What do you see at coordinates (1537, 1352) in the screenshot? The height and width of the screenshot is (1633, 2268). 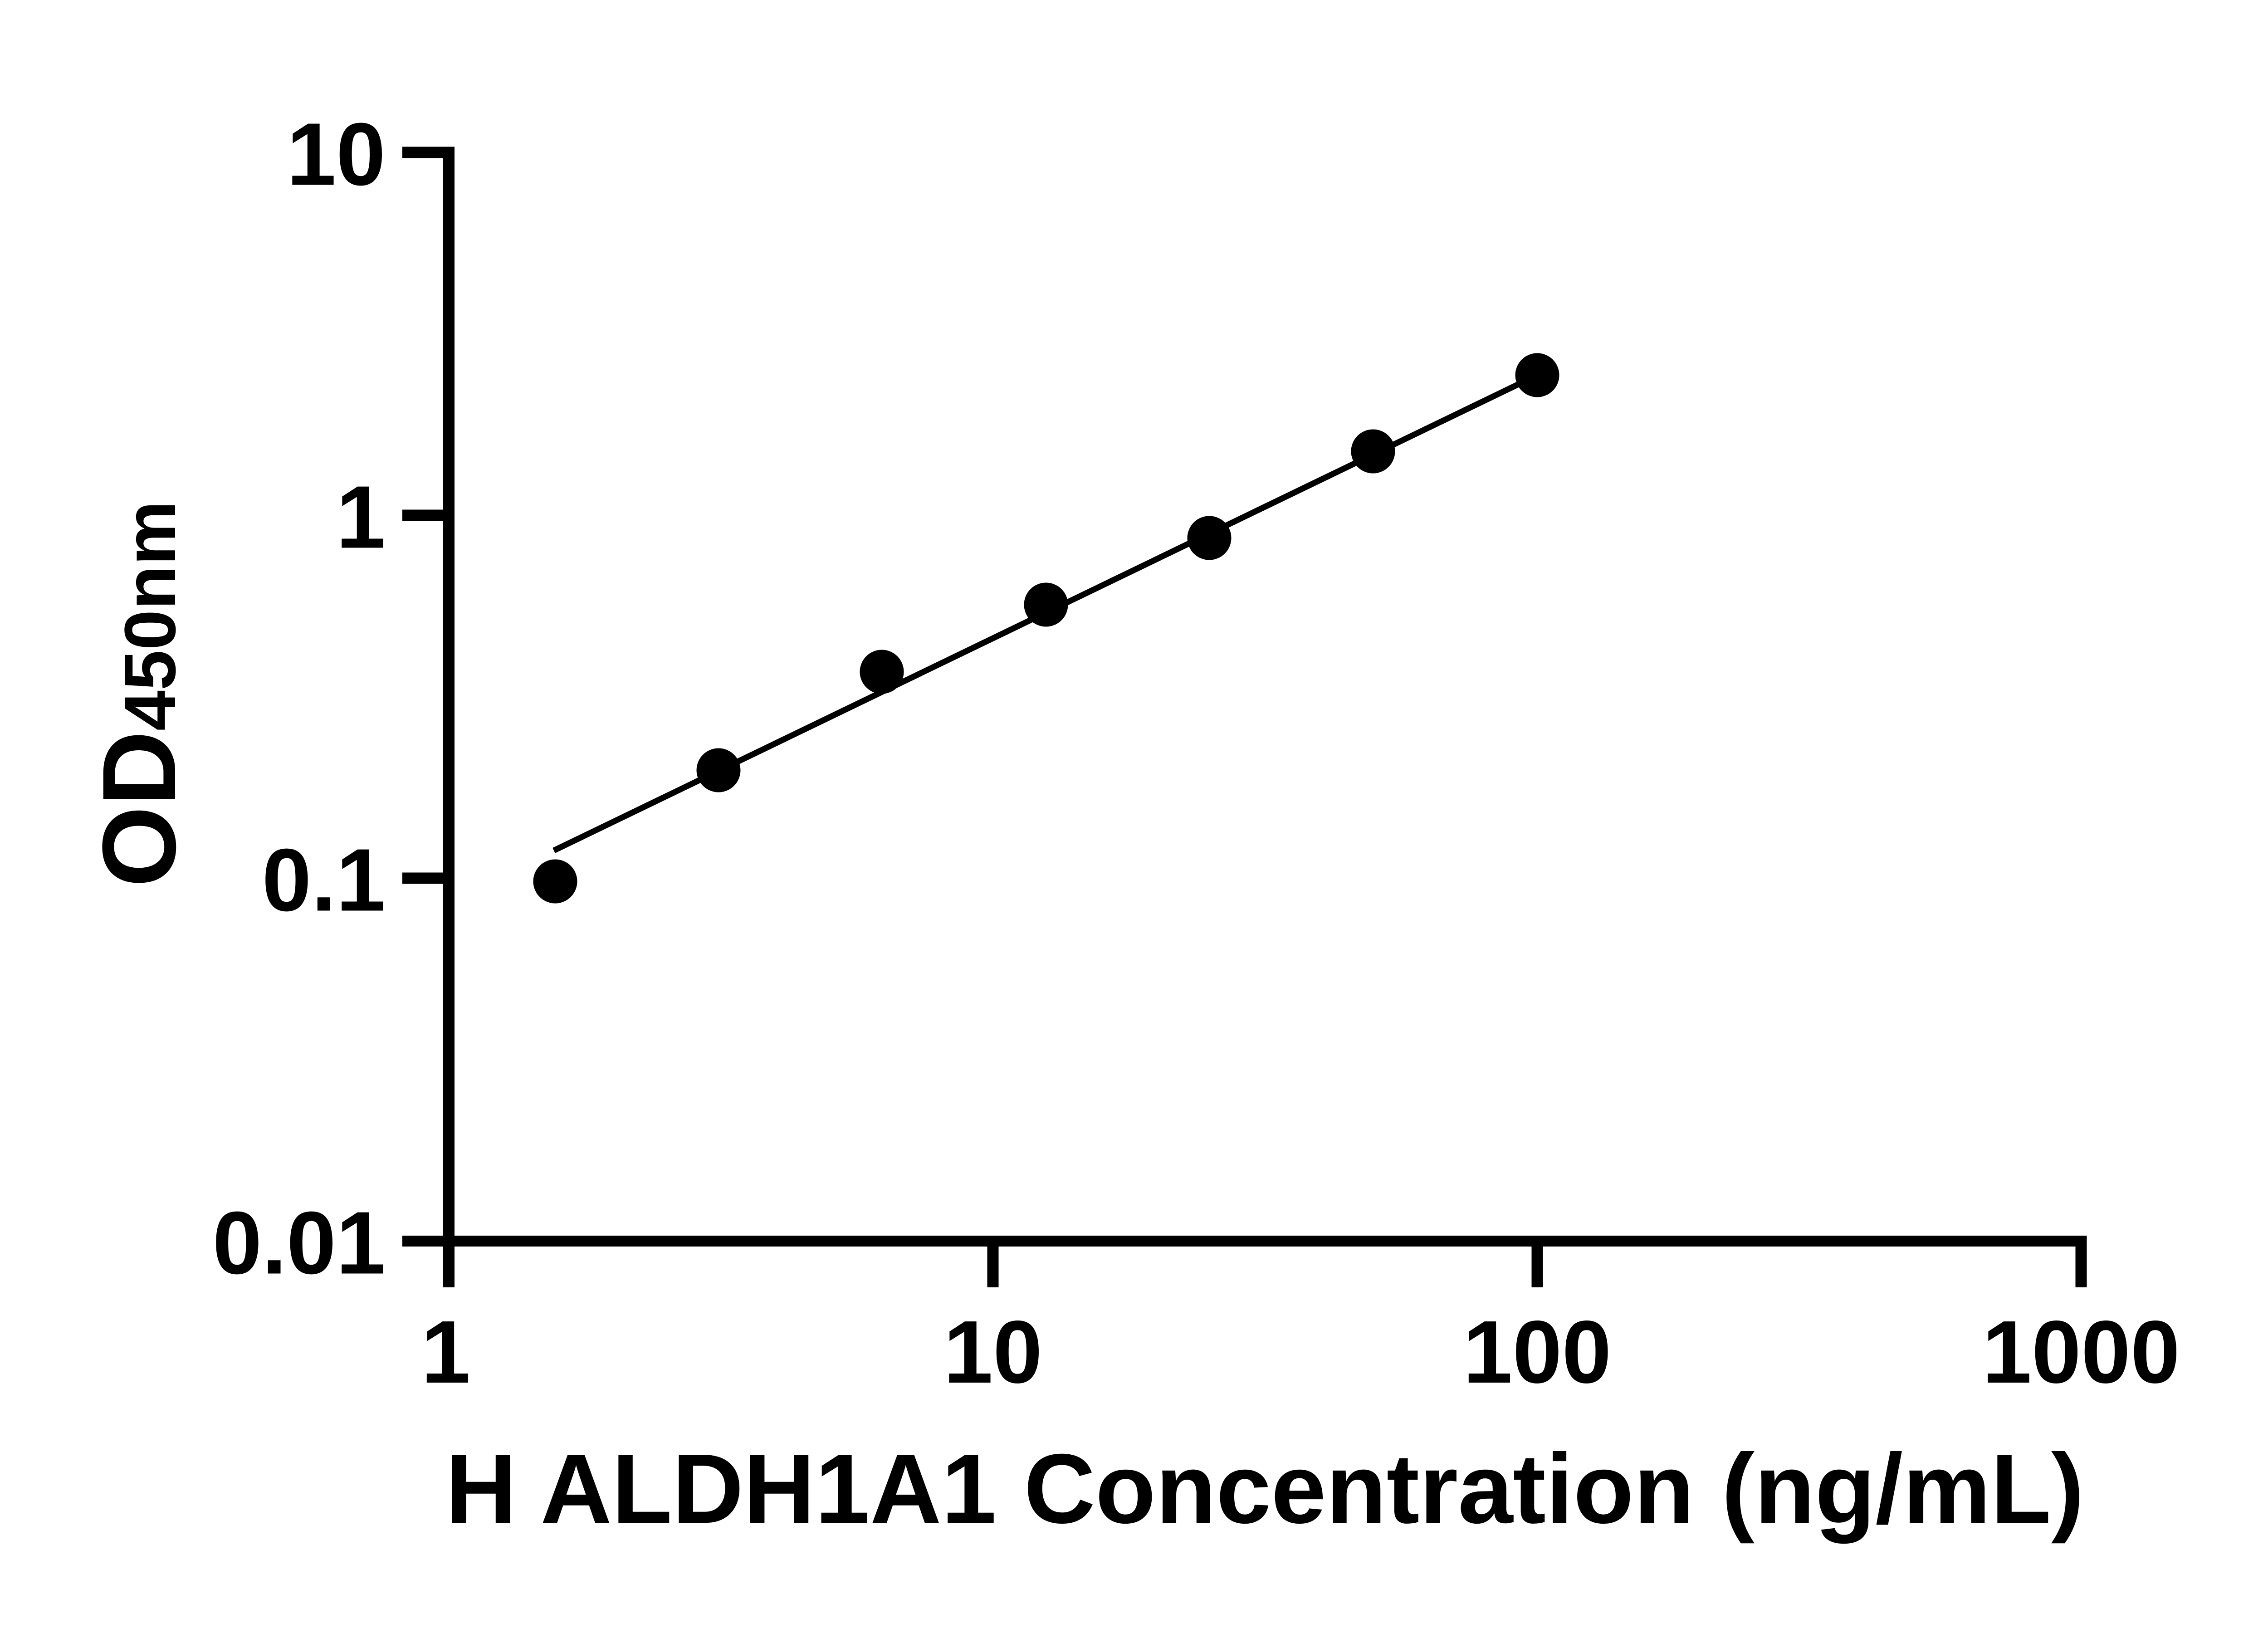 I see `svg-text: 100` at bounding box center [1537, 1352].